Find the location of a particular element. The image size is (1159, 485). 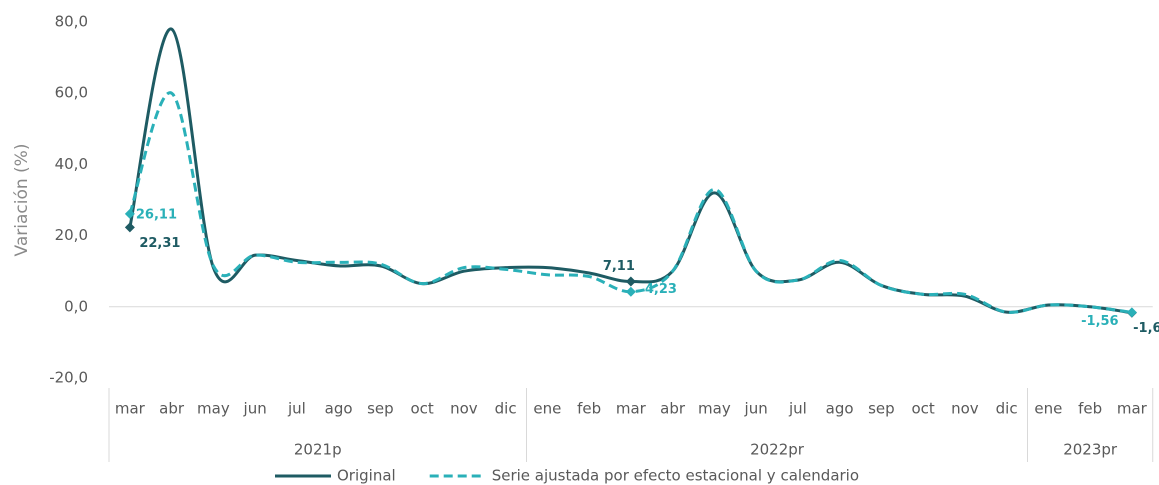

group-label: 2022pr is located at coordinates (777, 450).